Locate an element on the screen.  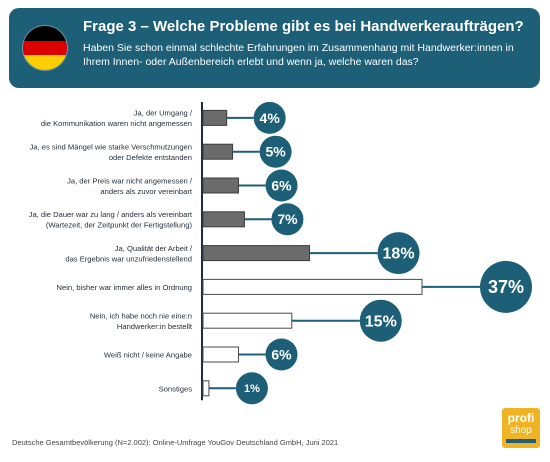
profishop-logo: profi shop is located at coordinates (521, 428).